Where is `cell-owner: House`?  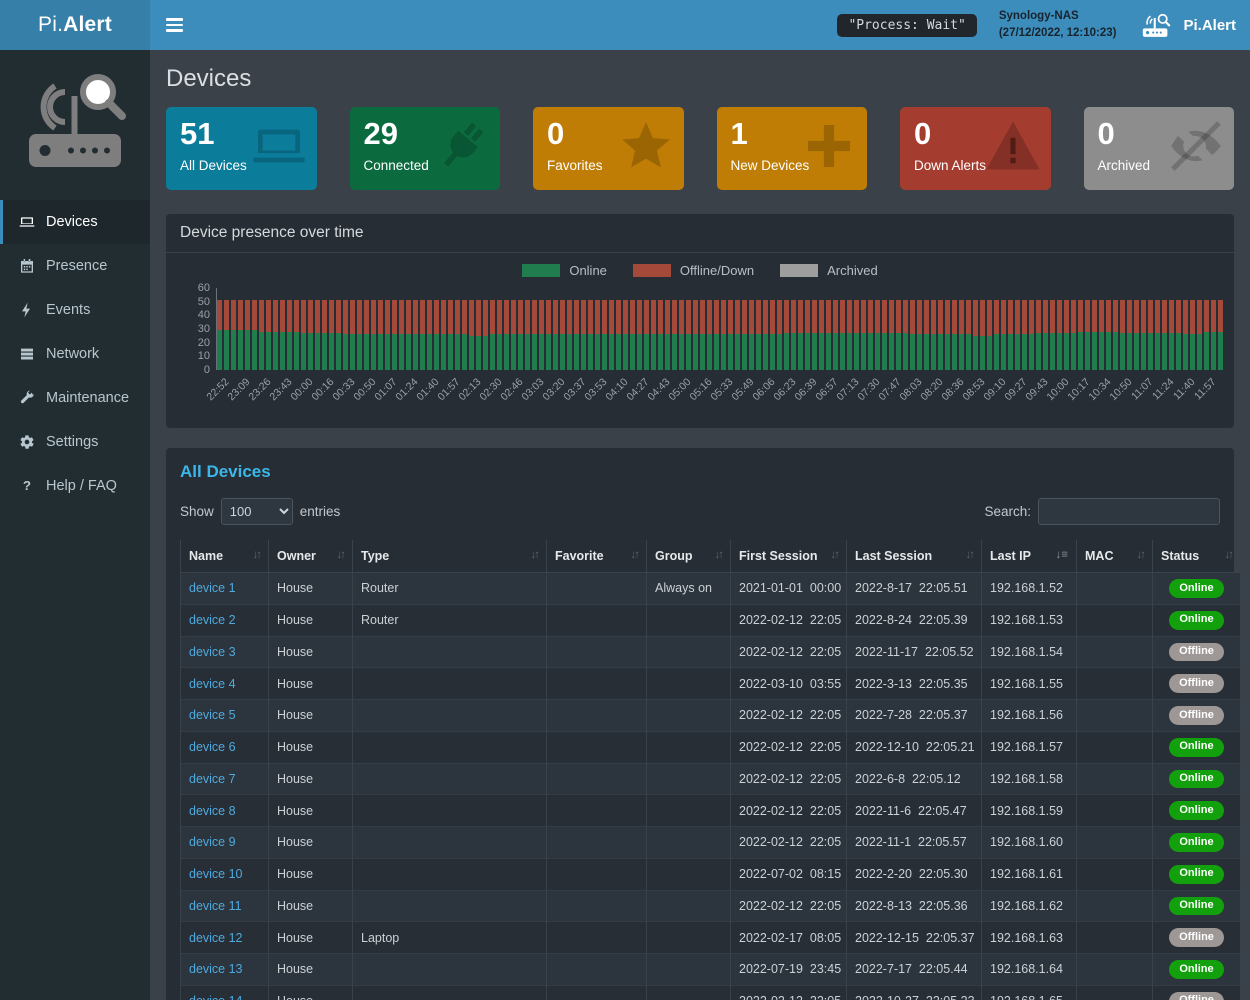
cell-owner: House is located at coordinates (310, 683).